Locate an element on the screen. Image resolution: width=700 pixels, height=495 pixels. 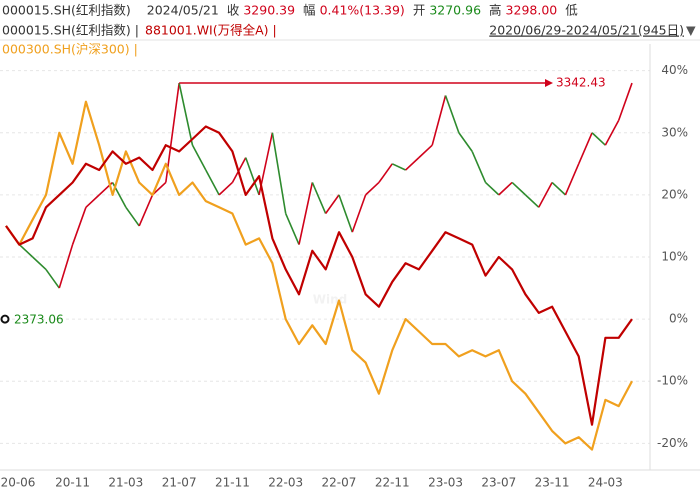
quote-field: 收 is located at coordinates (233, 10).